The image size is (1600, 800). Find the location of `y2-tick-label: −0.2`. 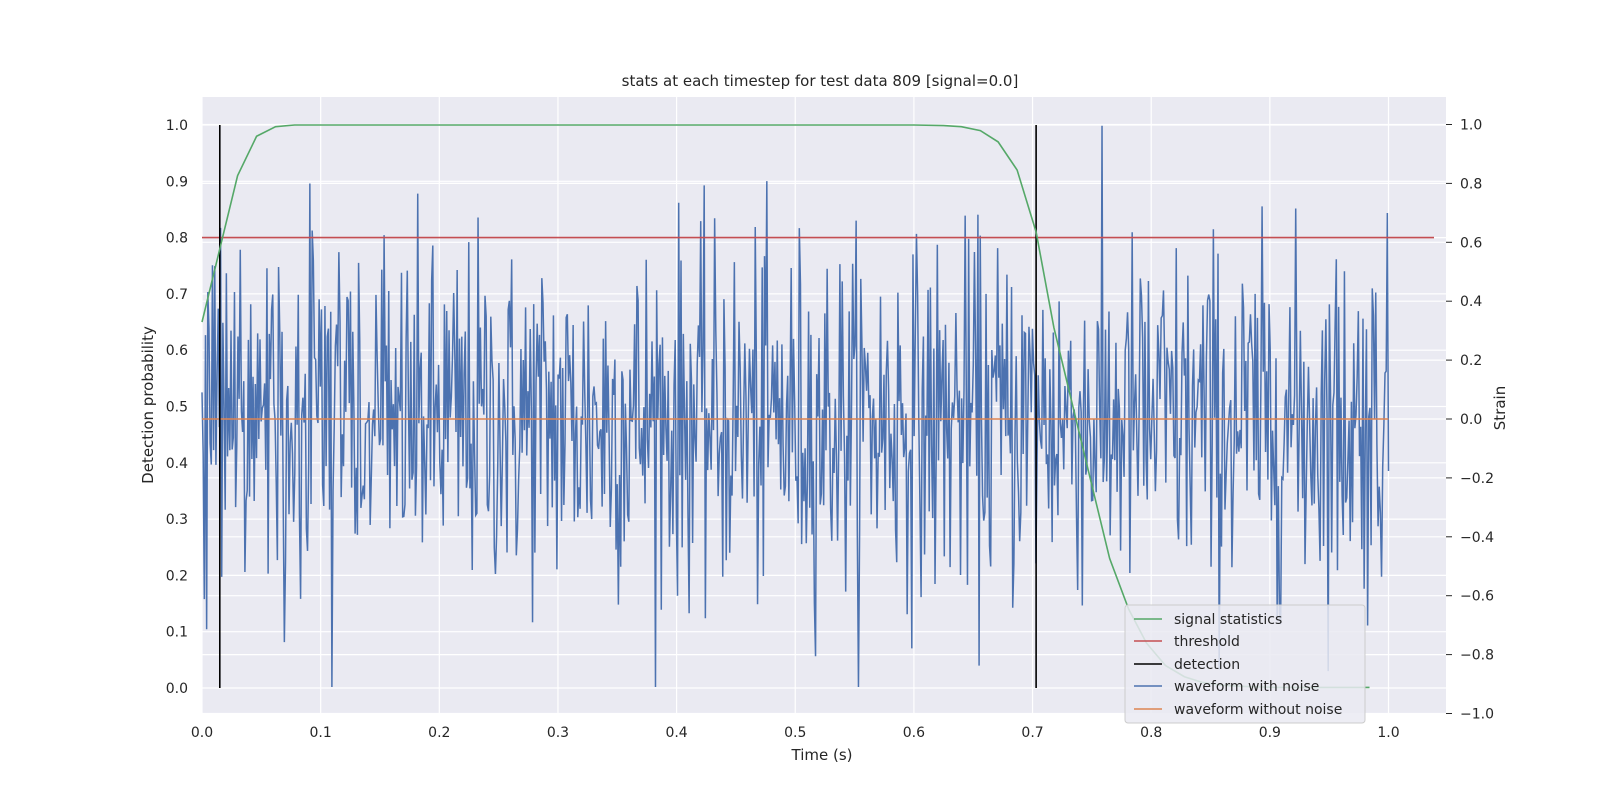

y2-tick-label: −0.2 is located at coordinates (1477, 479).